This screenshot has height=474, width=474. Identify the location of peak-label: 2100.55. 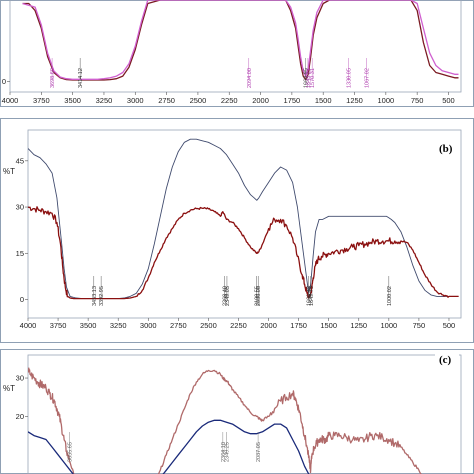
(258, 296).